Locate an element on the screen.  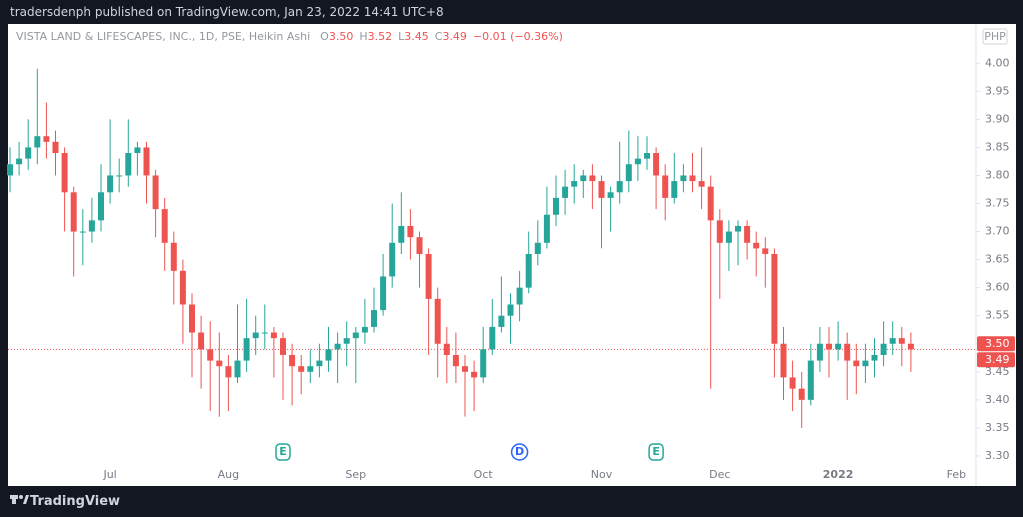
y-tick-label: 3.75 is located at coordinates (997, 203).